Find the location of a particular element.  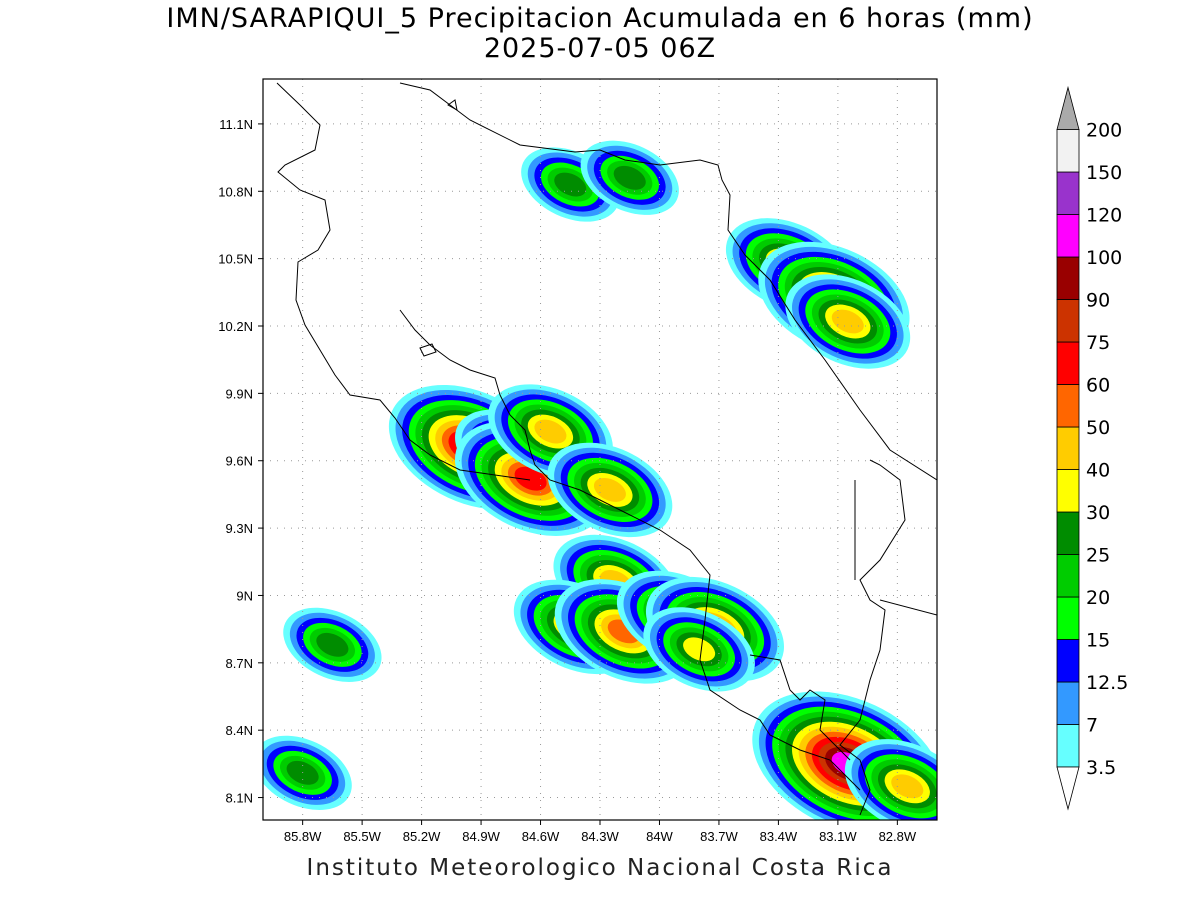

island-small is located at coordinates (452, 105).